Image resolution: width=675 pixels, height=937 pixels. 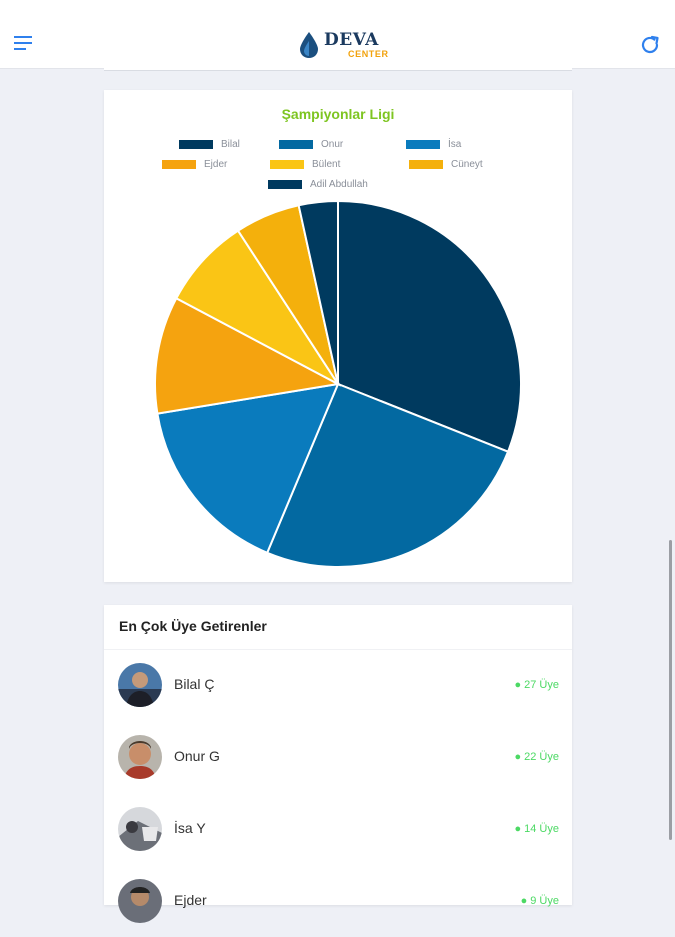 What do you see at coordinates (326, 164) in the screenshot?
I see `legend-label: Bülent` at bounding box center [326, 164].